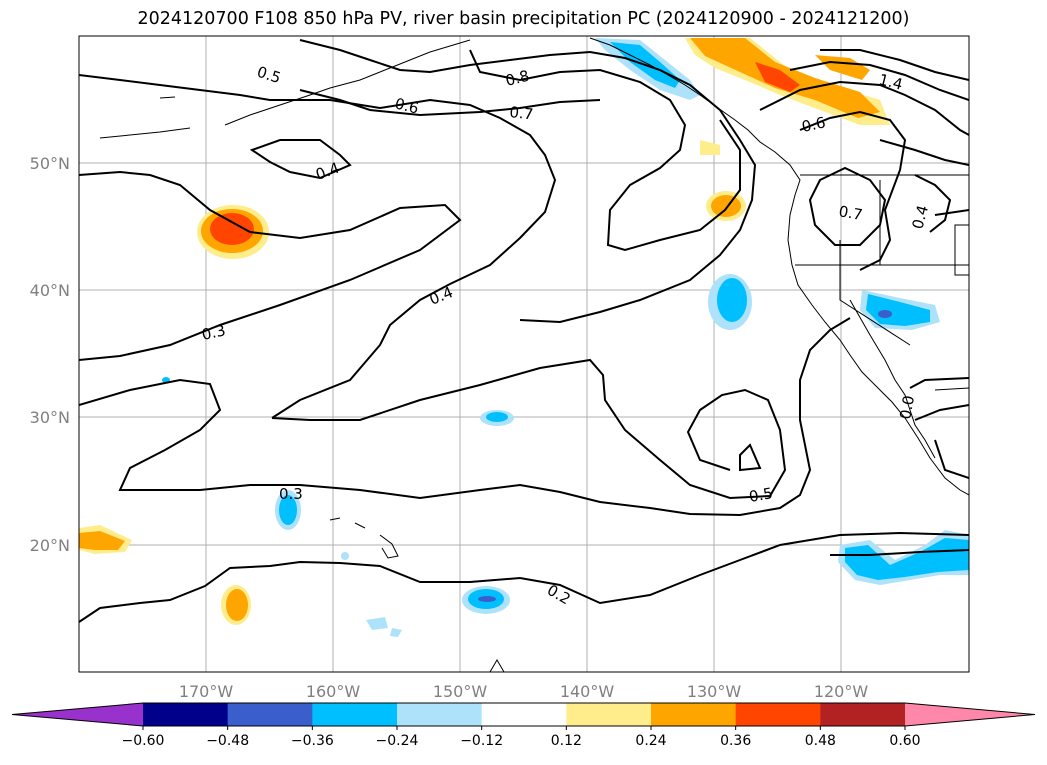 The image size is (1047, 765). What do you see at coordinates (487, 599) in the screenshot?
I see `shade-neg-sm-dark` at bounding box center [487, 599].